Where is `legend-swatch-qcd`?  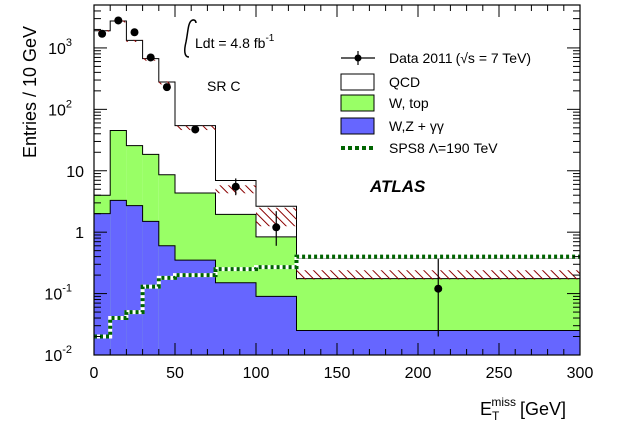
legend-swatch-qcd is located at coordinates (357, 82).